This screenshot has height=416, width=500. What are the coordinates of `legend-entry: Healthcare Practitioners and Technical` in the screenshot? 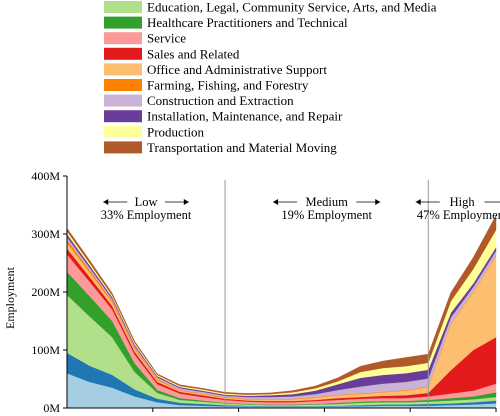 It's located at (247, 22).